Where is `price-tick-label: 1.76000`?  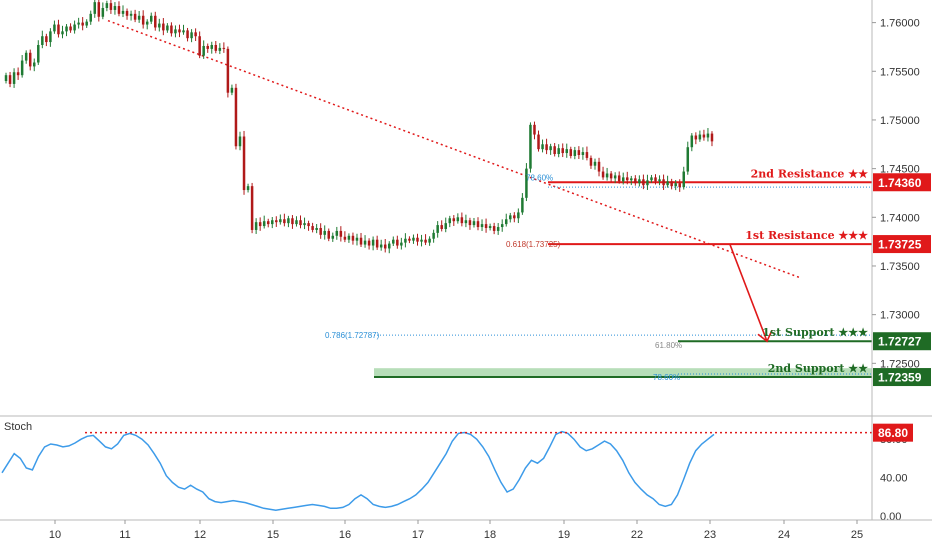 price-tick-label: 1.76000 is located at coordinates (900, 24).